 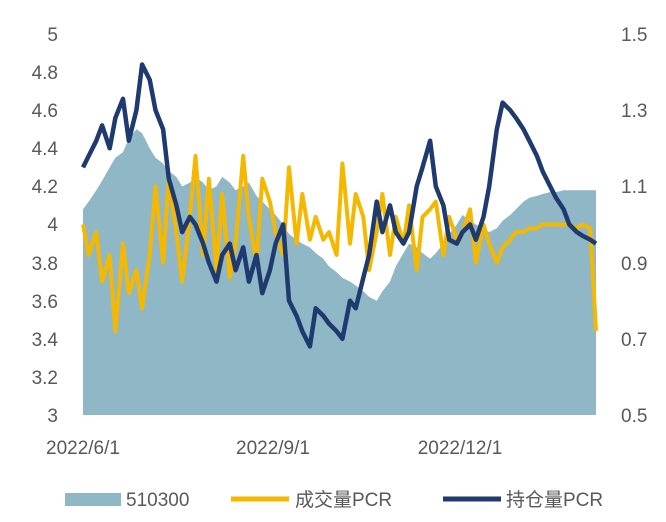 What do you see at coordinates (634, 35) in the screenshot?
I see `right-tick-1.5: 1.5` at bounding box center [634, 35].